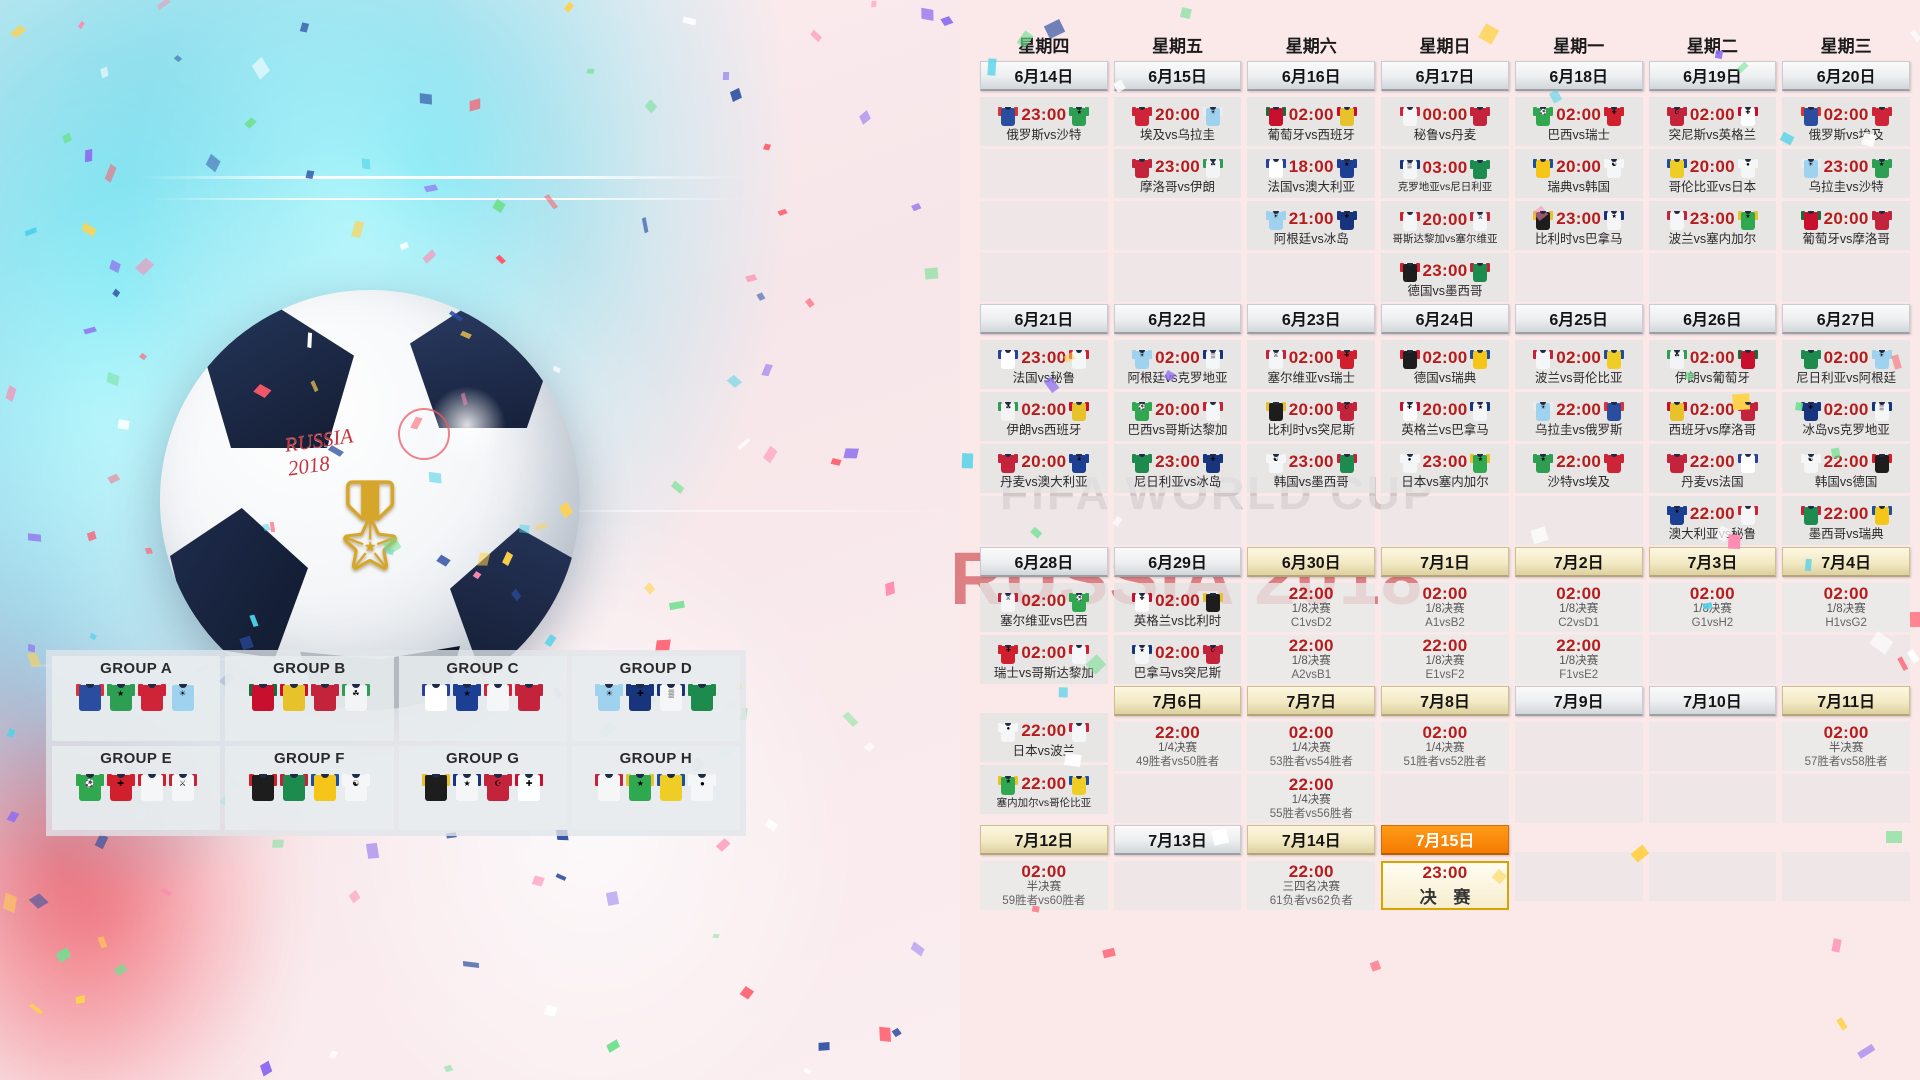 Image resolution: width=1920 pixels, height=1080 pixels. I want to click on match-cell: 23:00 法国vs秘鲁, so click(1044, 364).